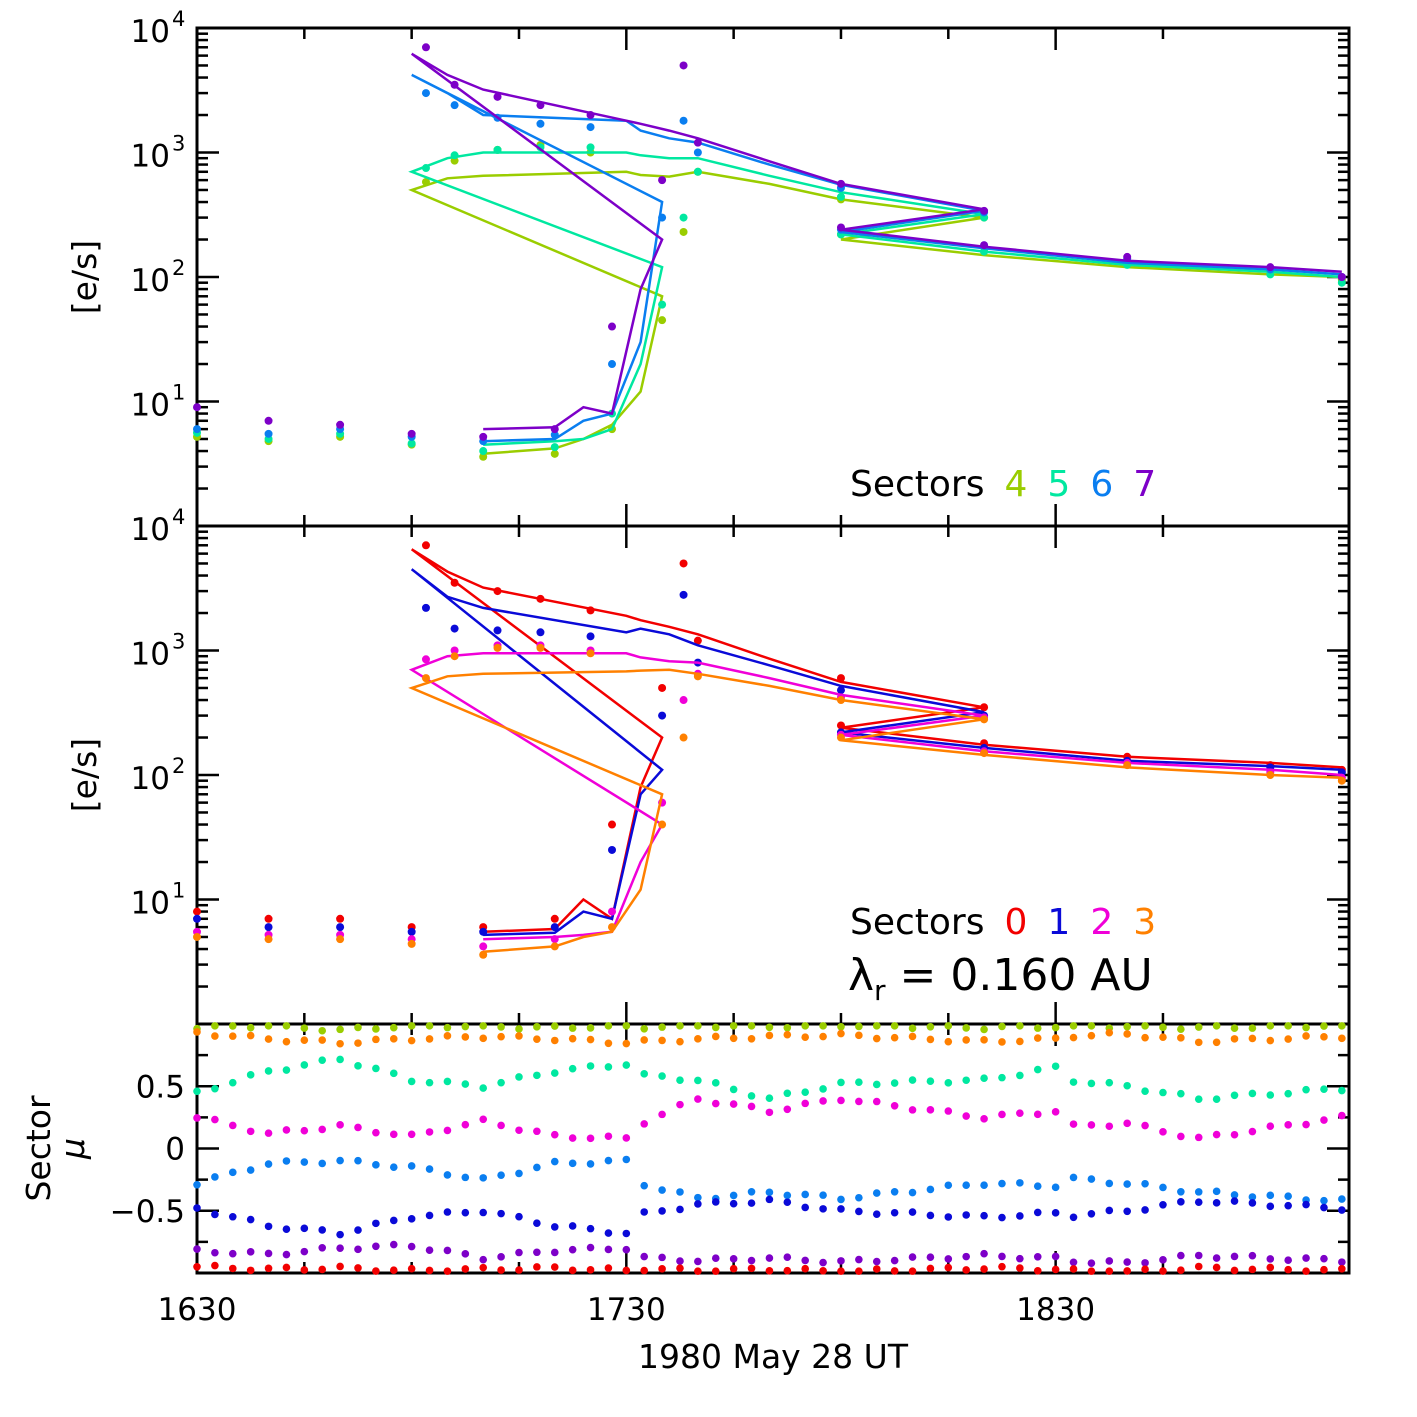 This screenshot has width=1417, height=1417. What do you see at coordinates (178, 766) in the screenshot?
I see `y-tick-exponent: 2` at bounding box center [178, 766].